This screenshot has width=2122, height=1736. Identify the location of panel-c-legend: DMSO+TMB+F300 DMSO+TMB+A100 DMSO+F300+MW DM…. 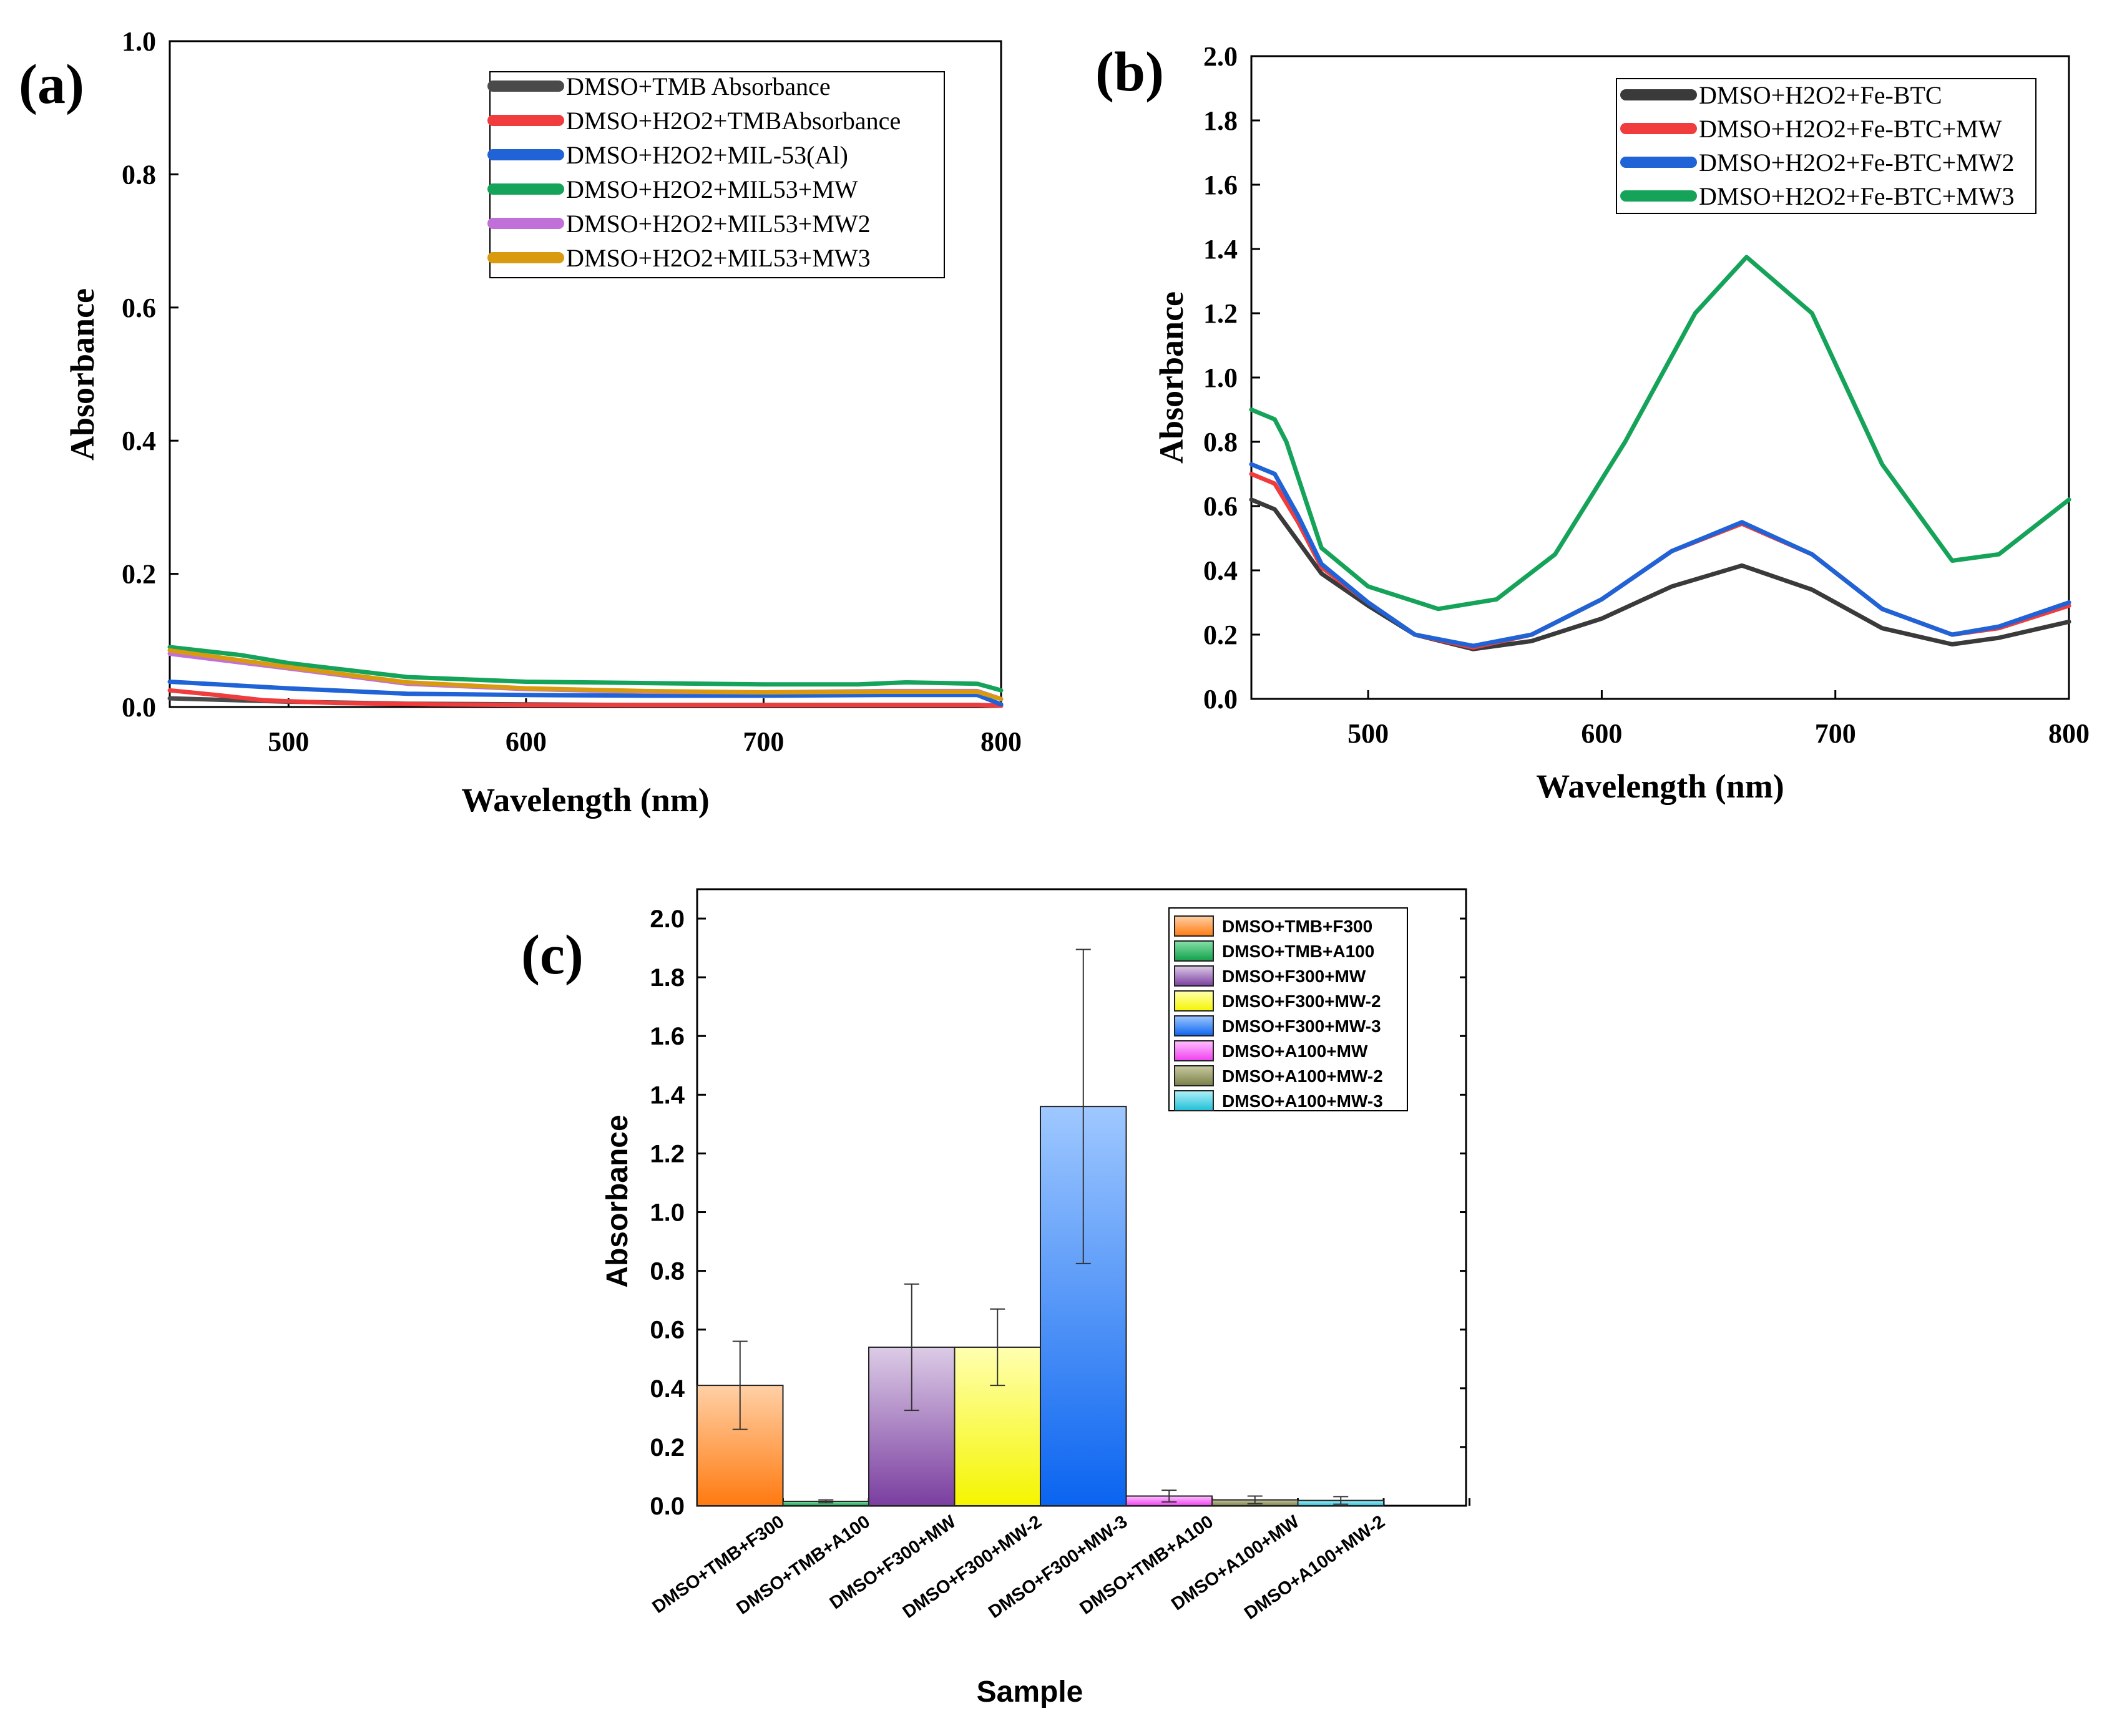
(1288, 1009).